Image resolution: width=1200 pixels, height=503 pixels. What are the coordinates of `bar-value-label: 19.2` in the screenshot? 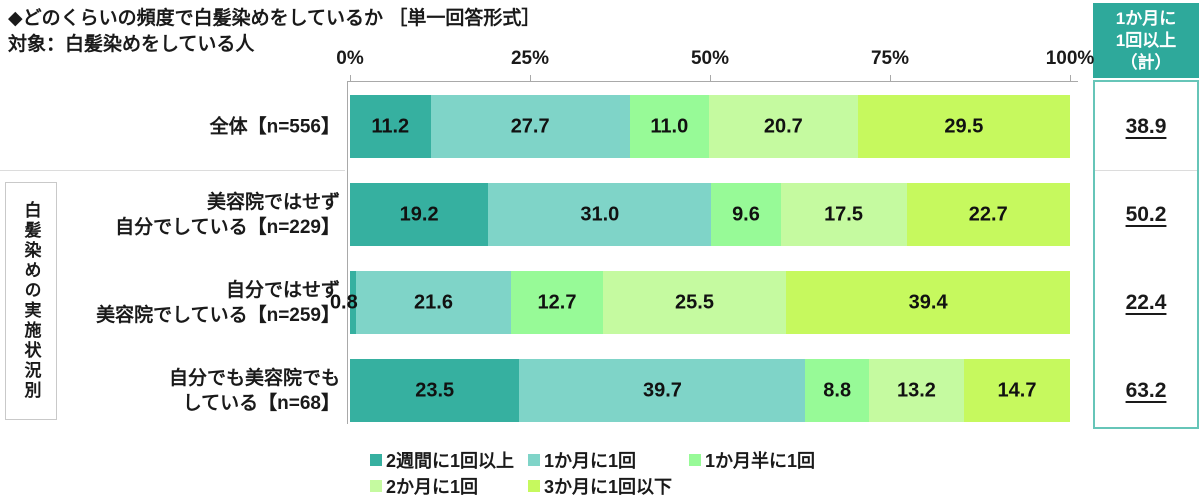 It's located at (419, 214).